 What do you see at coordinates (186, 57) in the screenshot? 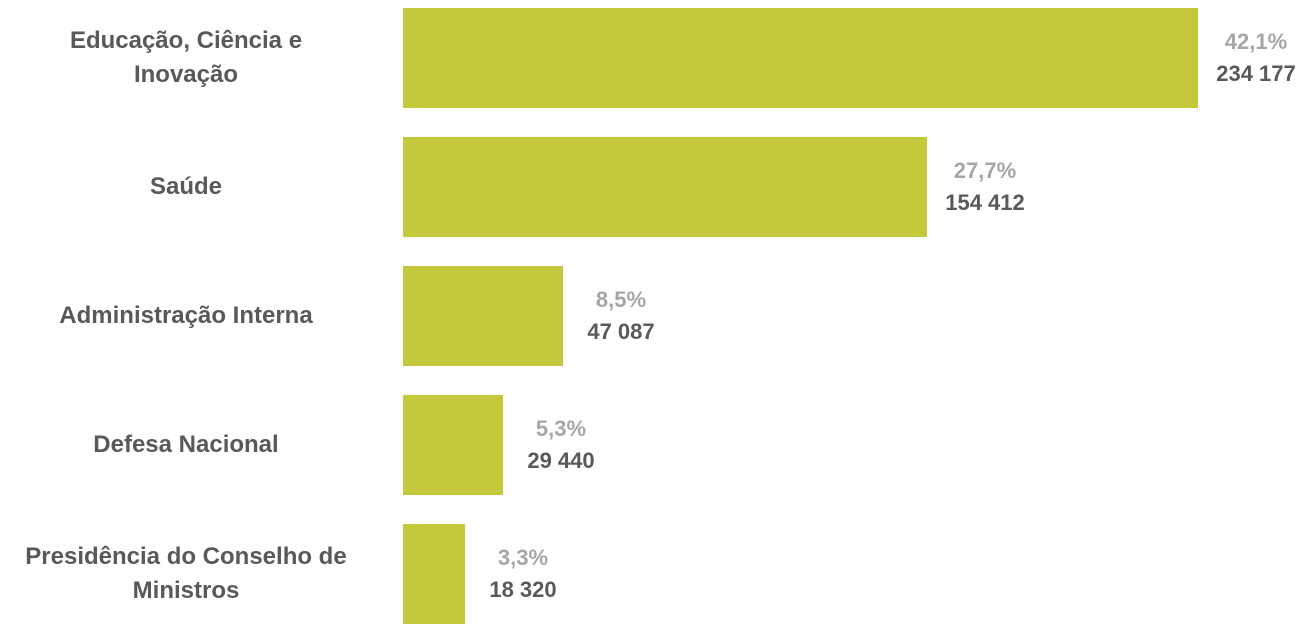
I see `category-label: Educação, Ciência e Inovação` at bounding box center [186, 57].